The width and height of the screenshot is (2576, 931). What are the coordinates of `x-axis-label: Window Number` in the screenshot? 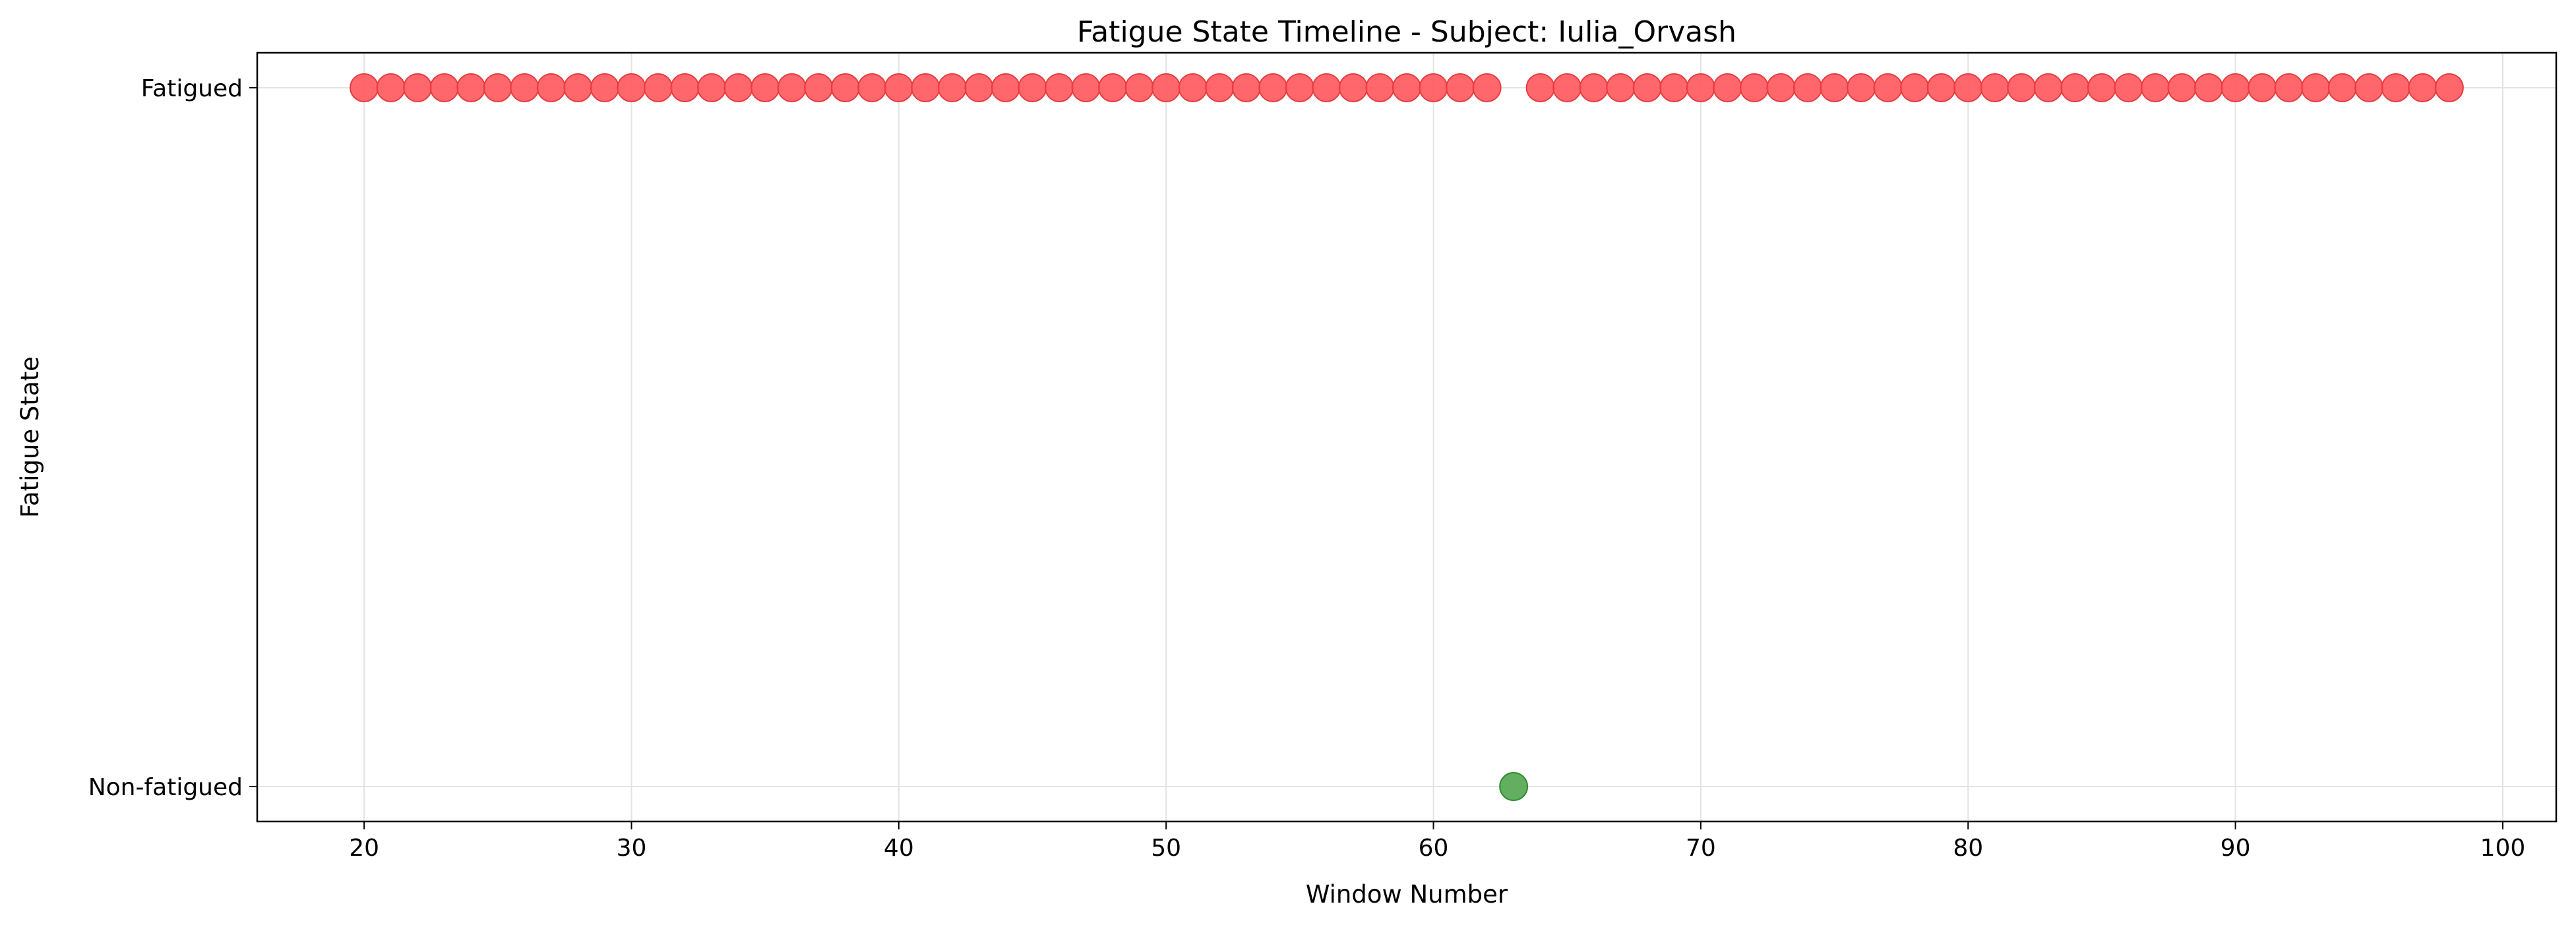 It's located at (1407, 894).